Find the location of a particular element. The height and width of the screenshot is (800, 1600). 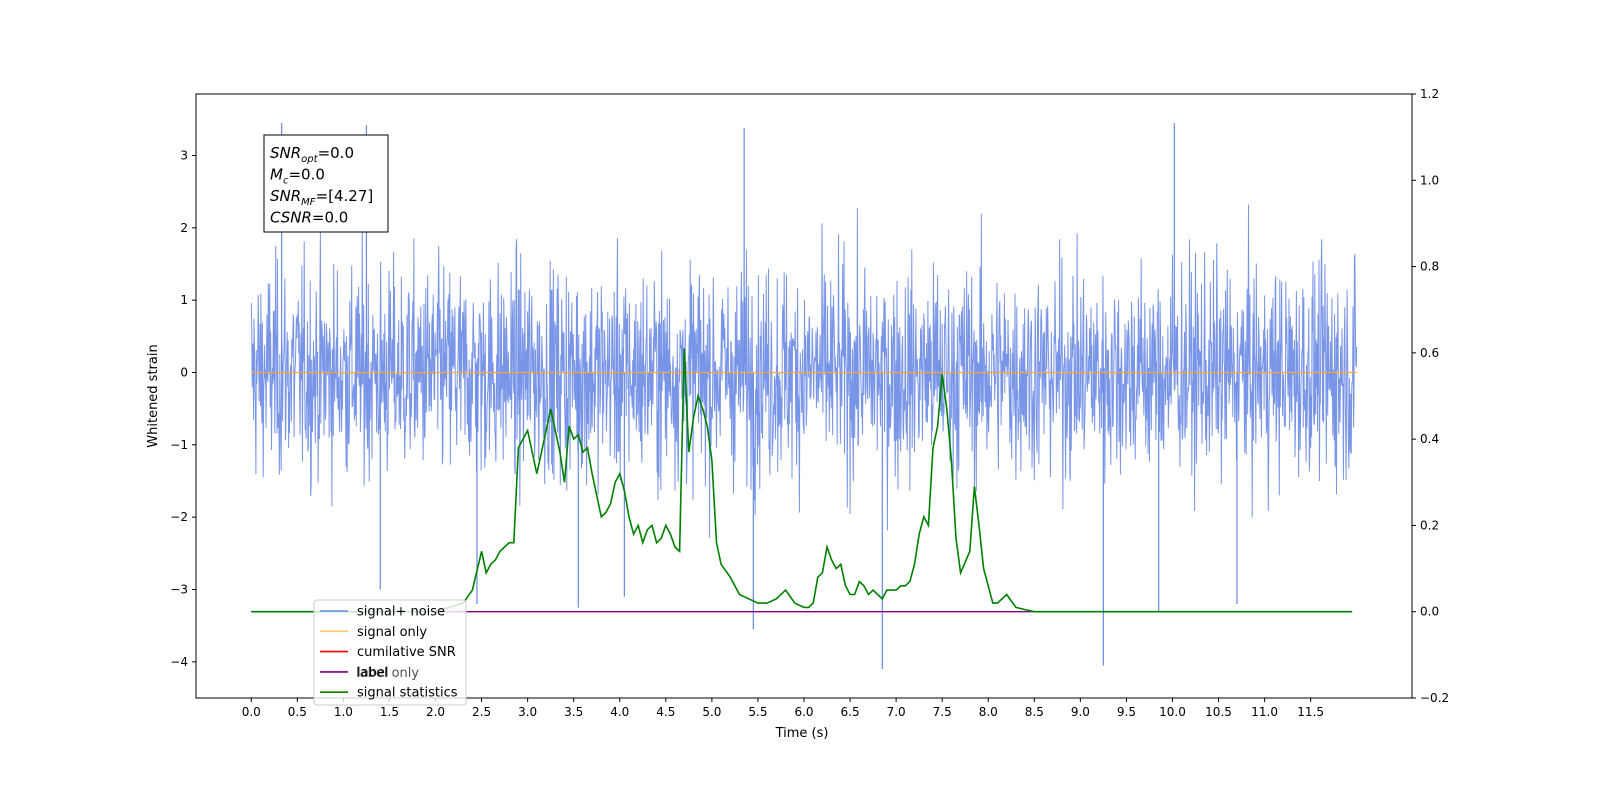

x-tick-label: 5.0 is located at coordinates (711, 712).